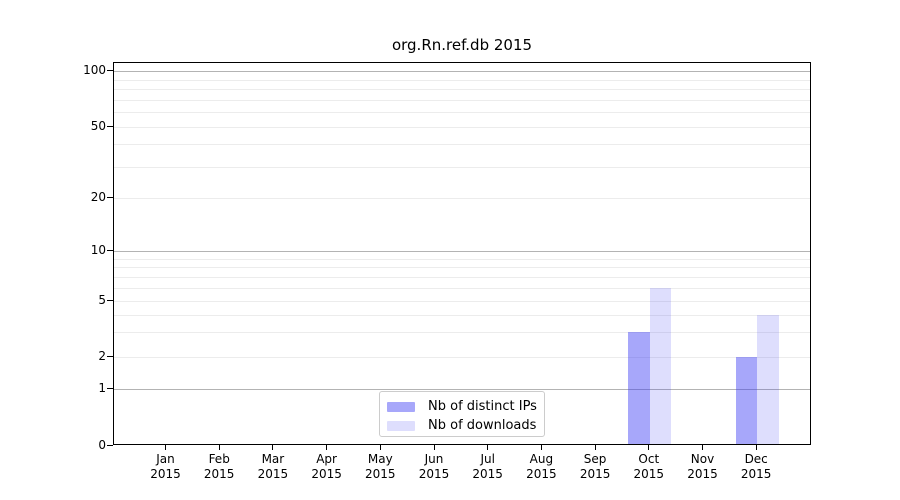  I want to click on x-tick-label-mar: Mar 2015, so click(273, 466).